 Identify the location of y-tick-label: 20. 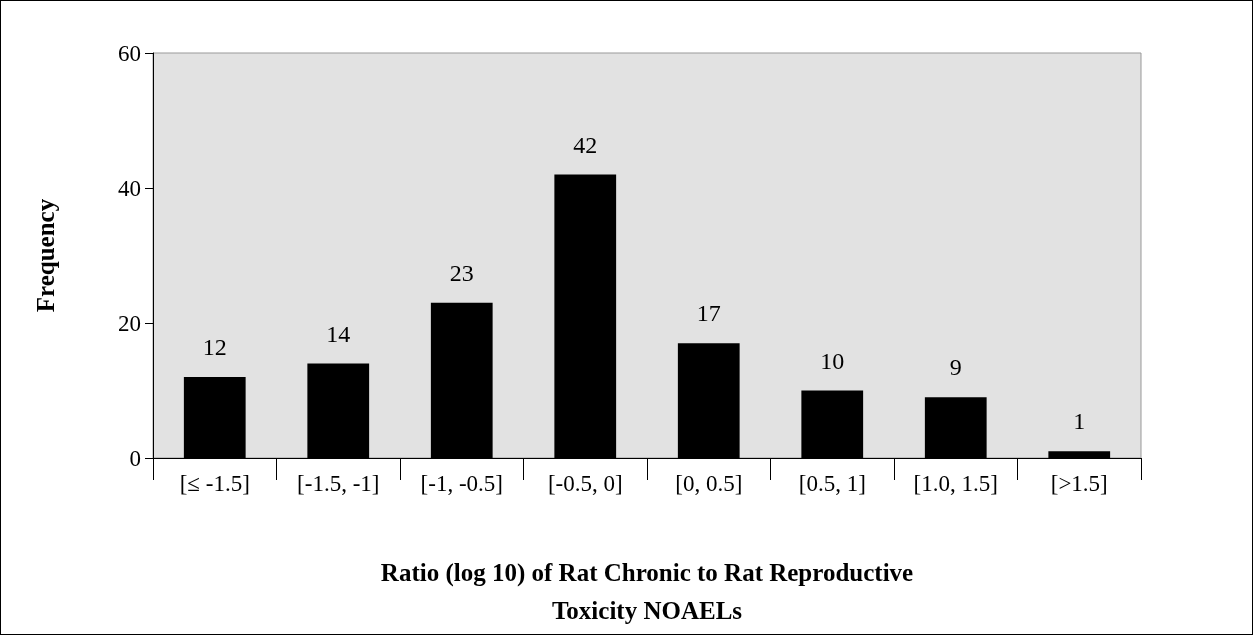
(129, 323).